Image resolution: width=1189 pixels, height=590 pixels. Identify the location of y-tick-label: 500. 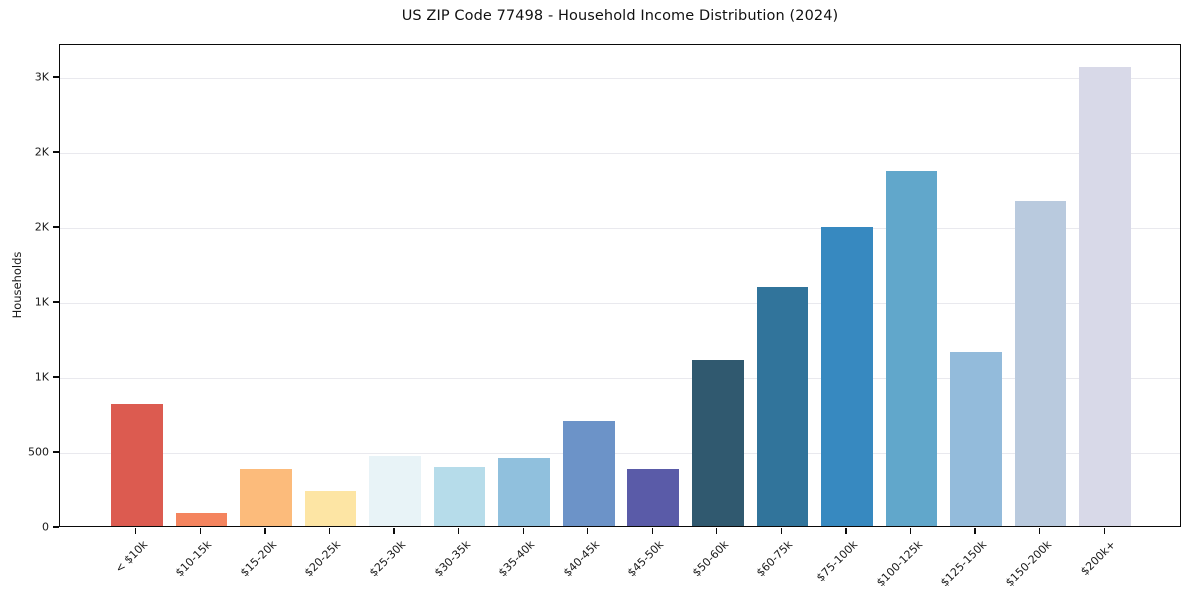
(38, 452).